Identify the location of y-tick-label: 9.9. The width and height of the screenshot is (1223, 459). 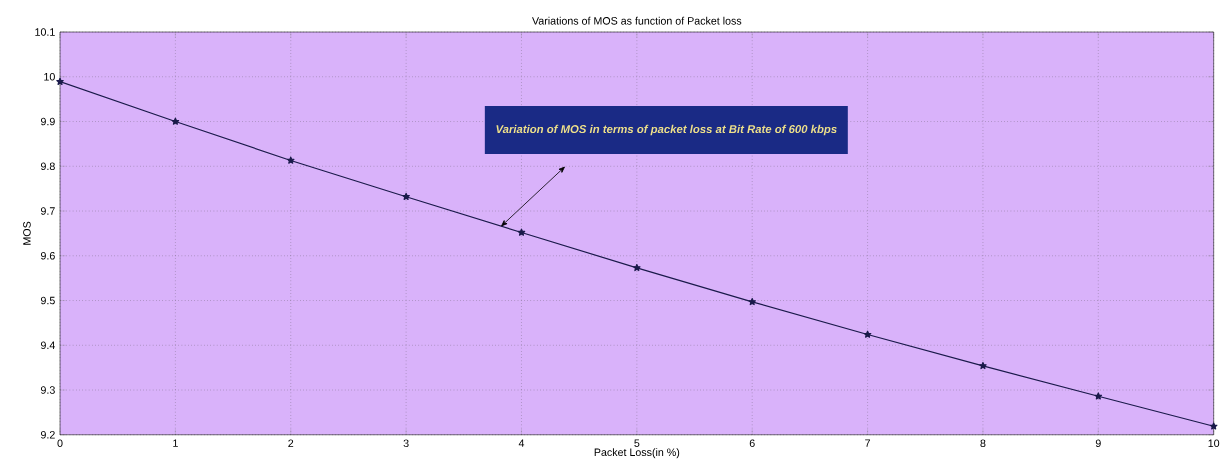
(47, 121).